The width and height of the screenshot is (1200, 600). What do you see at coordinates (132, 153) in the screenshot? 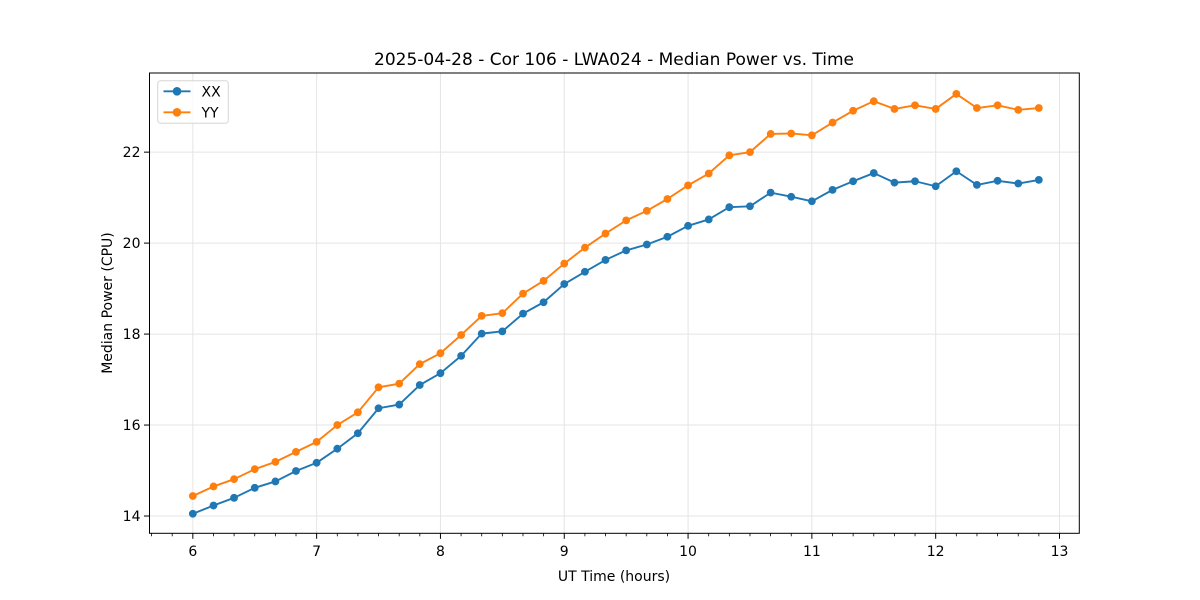
I see `y-tick-label: 22` at bounding box center [132, 153].